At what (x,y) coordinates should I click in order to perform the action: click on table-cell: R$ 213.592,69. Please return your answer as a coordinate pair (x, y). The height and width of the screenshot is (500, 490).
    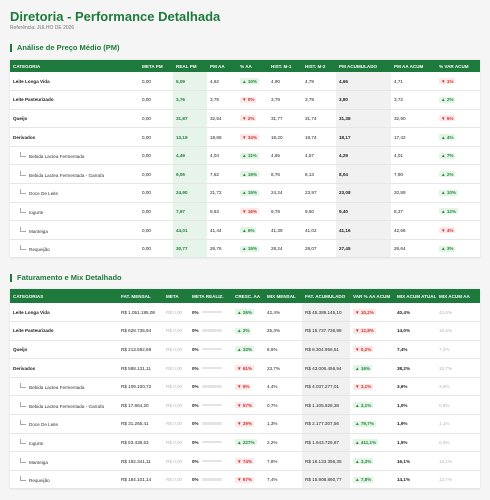
    Looking at the image, I should click on (140, 350).